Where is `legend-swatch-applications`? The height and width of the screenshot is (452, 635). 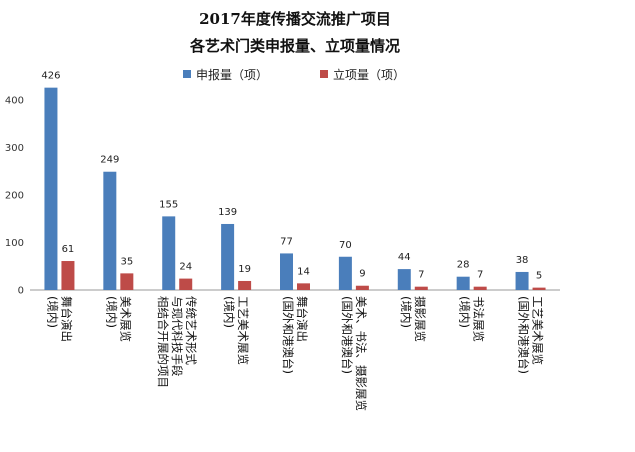
legend-swatch-applications is located at coordinates (187, 74).